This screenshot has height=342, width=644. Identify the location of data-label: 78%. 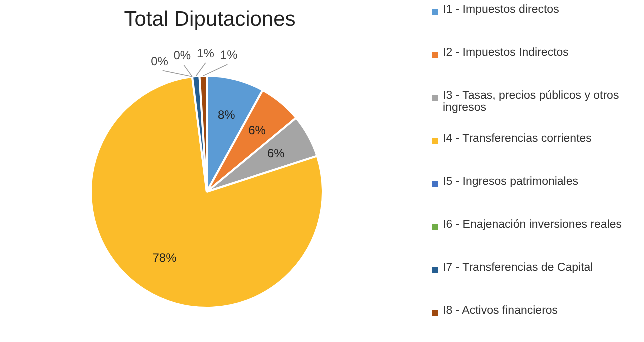
(165, 257).